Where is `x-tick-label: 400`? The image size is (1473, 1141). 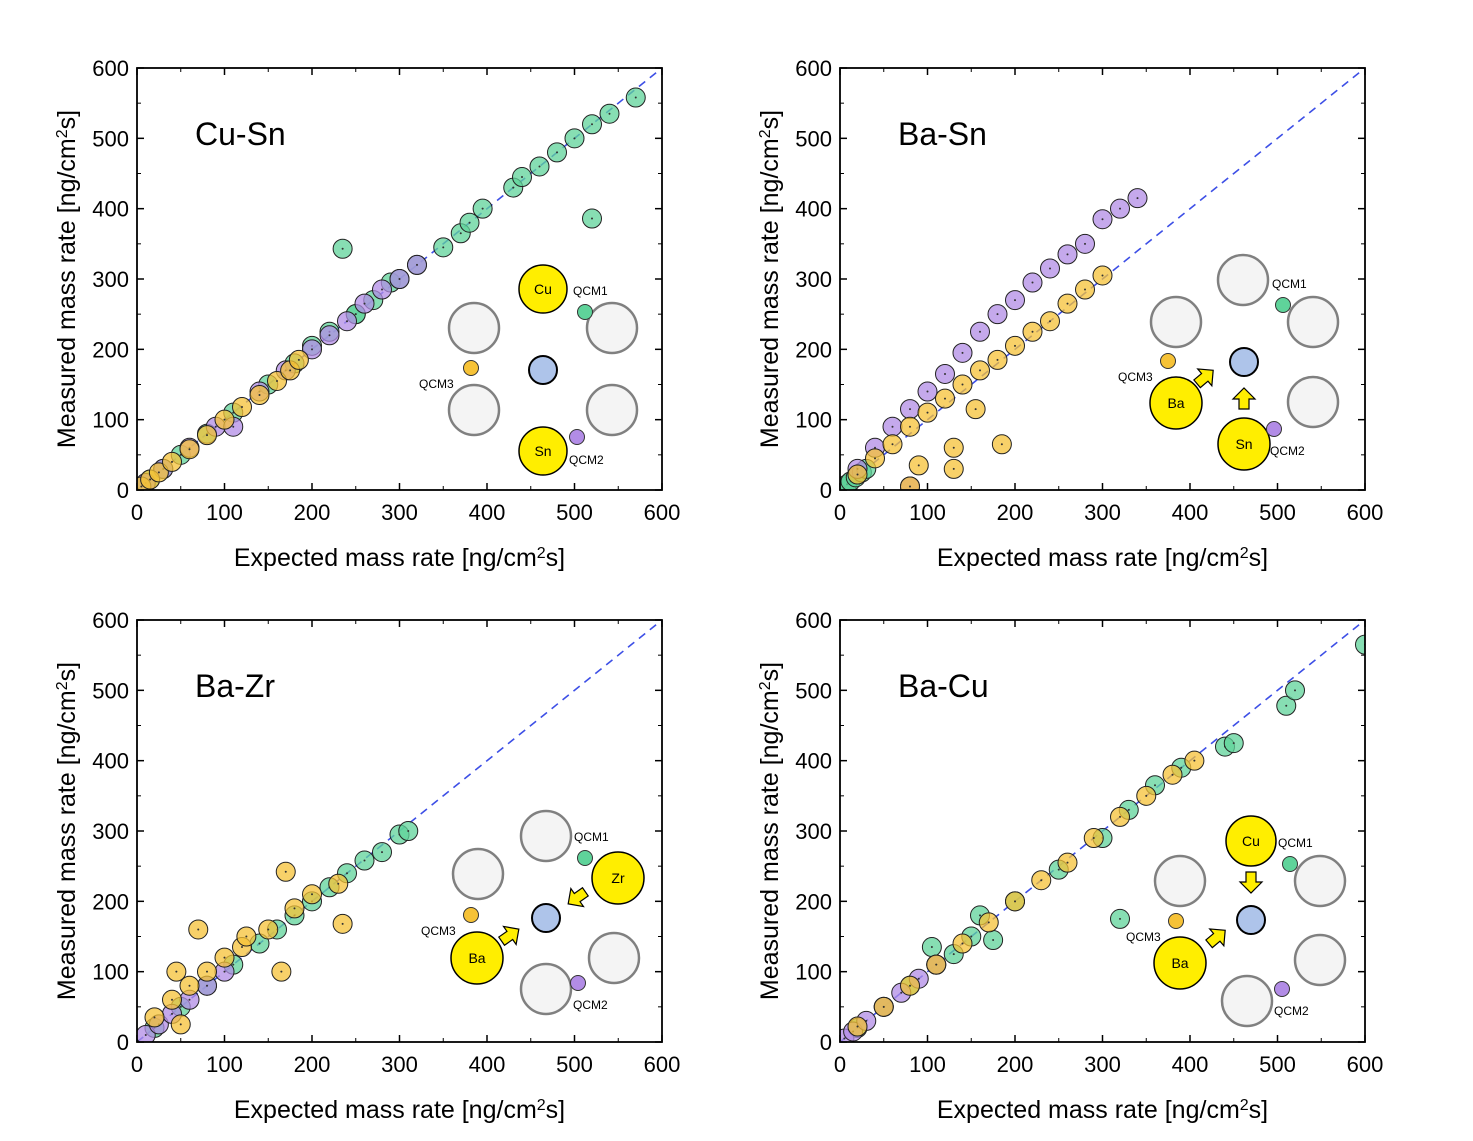
x-tick-label: 400 is located at coordinates (487, 1064).